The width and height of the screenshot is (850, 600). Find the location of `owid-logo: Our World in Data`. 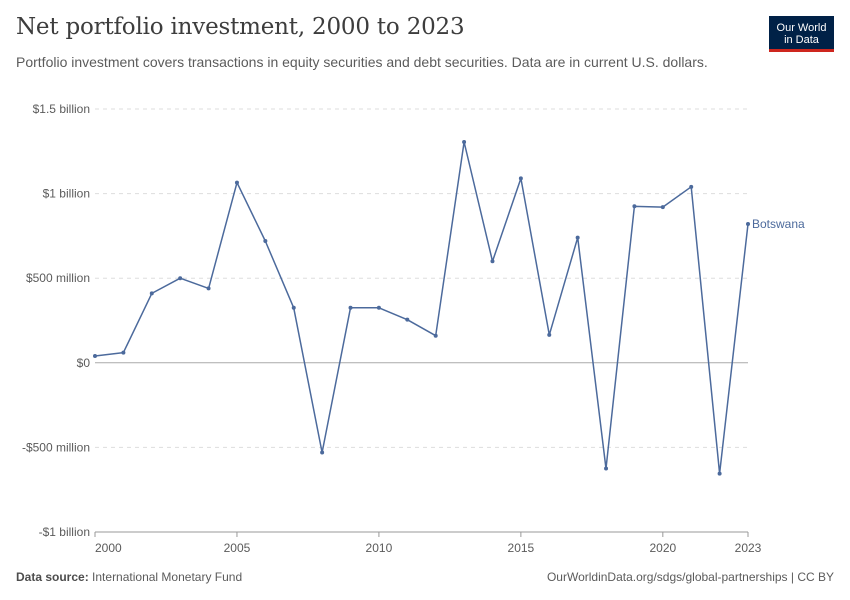

owid-logo: Our World in Data is located at coordinates (801, 34).